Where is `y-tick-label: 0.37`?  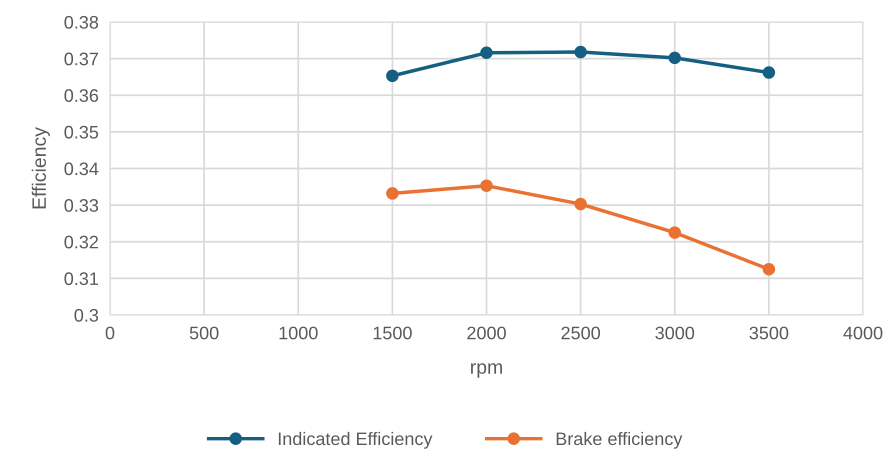
y-tick-label: 0.37 is located at coordinates (81, 59).